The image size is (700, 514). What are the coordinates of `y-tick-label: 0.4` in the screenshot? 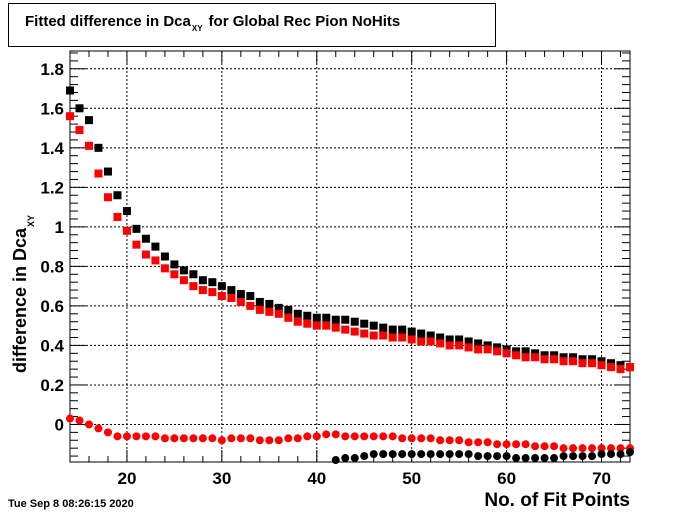 It's located at (52, 345).